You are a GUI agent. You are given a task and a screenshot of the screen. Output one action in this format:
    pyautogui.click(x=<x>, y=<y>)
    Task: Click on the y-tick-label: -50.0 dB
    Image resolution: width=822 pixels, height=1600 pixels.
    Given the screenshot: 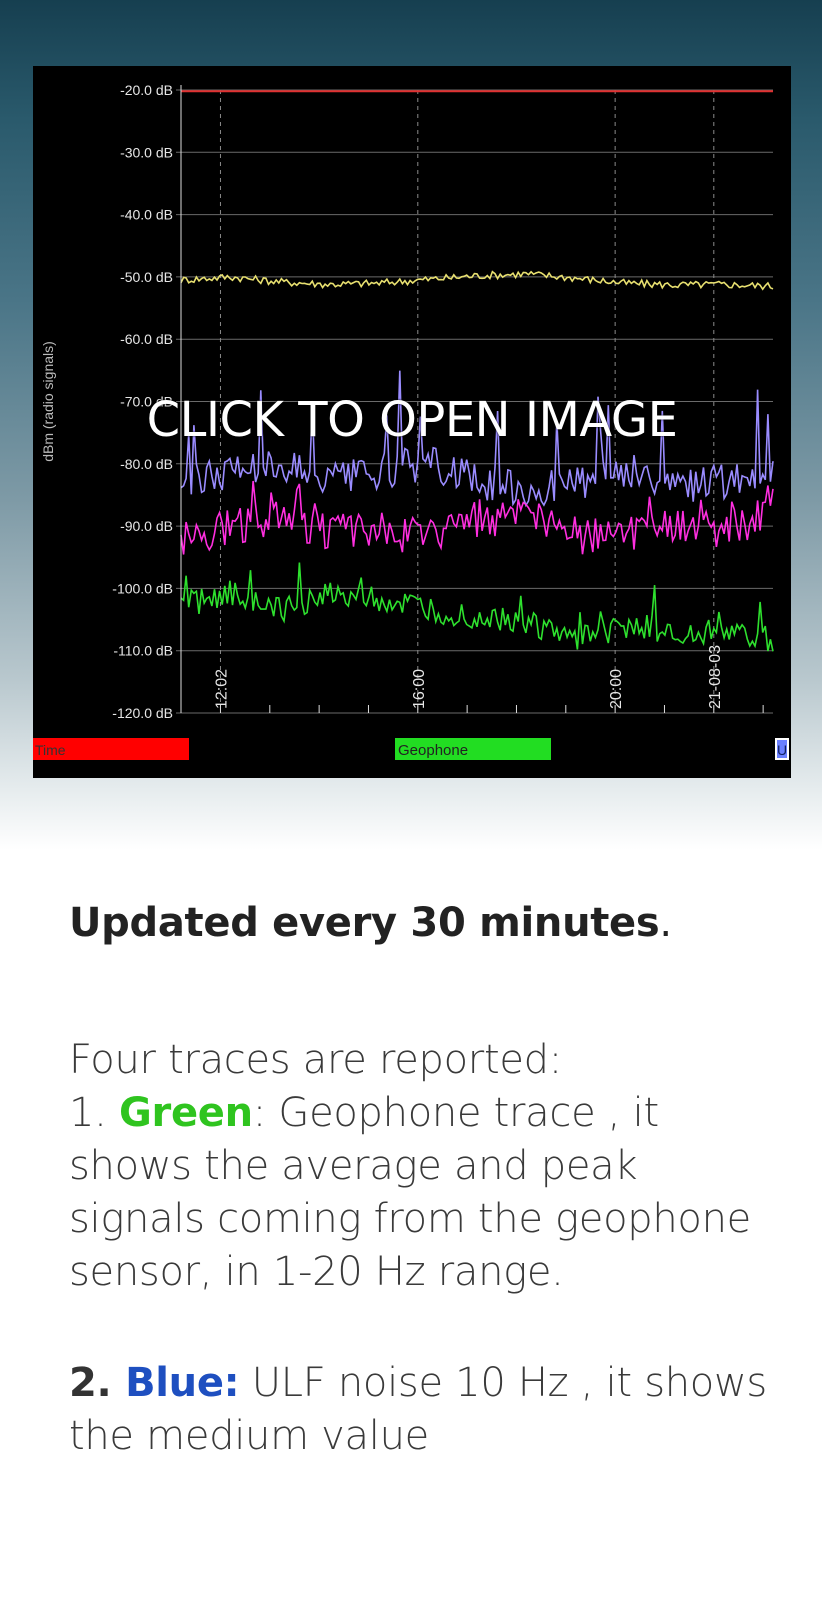 What is the action you would take?
    pyautogui.click(x=146, y=277)
    